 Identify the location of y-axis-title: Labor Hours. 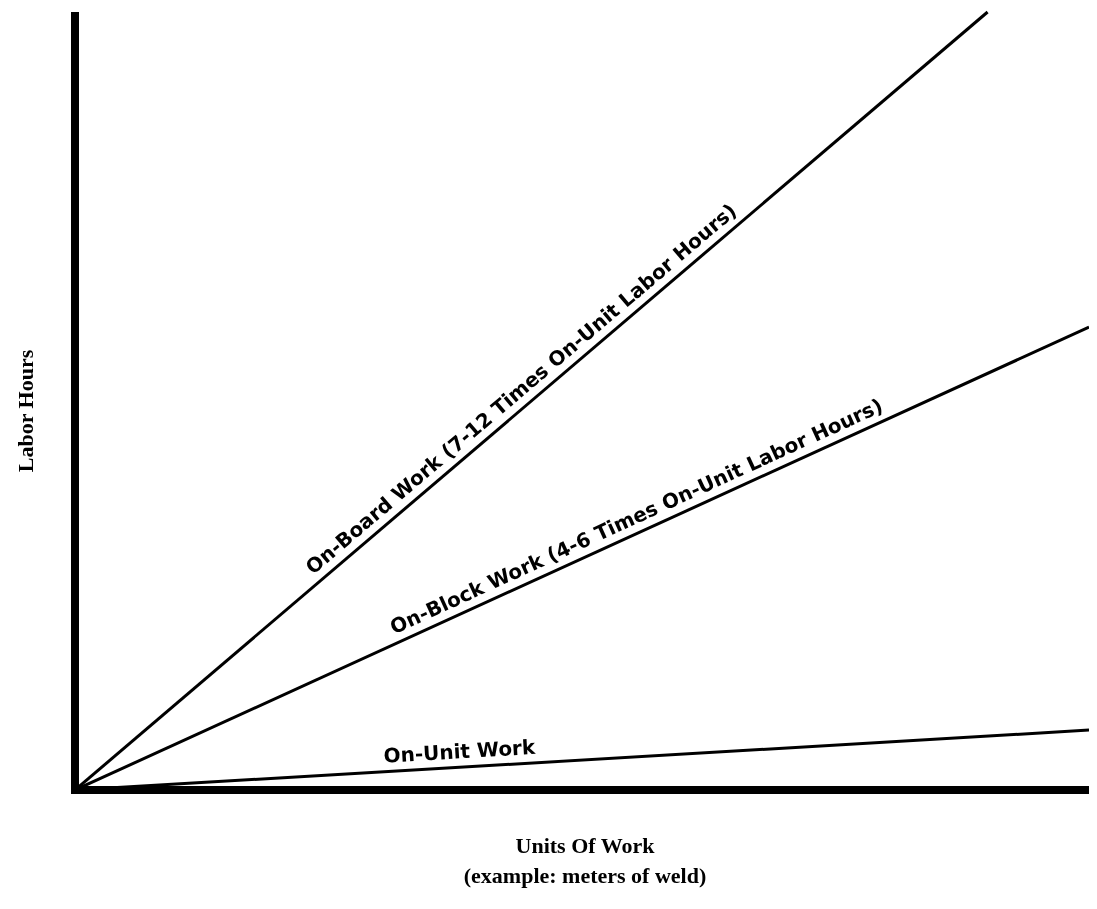
(26, 411).